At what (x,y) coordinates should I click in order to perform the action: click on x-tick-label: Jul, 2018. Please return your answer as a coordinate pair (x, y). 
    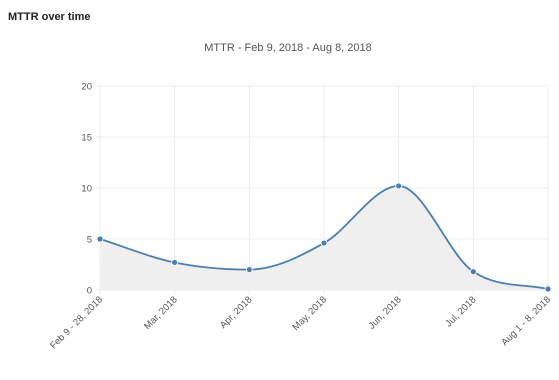
    Looking at the image, I should click on (460, 311).